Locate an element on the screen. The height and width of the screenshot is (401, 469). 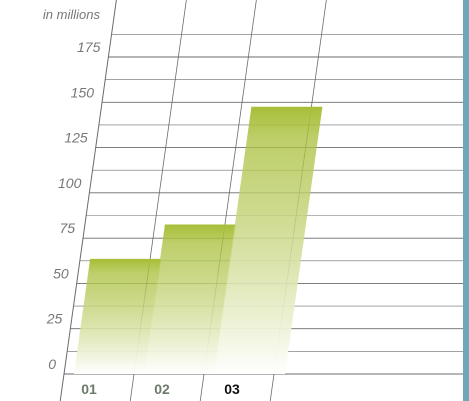
x-tick-label-02: 02 is located at coordinates (162, 389).